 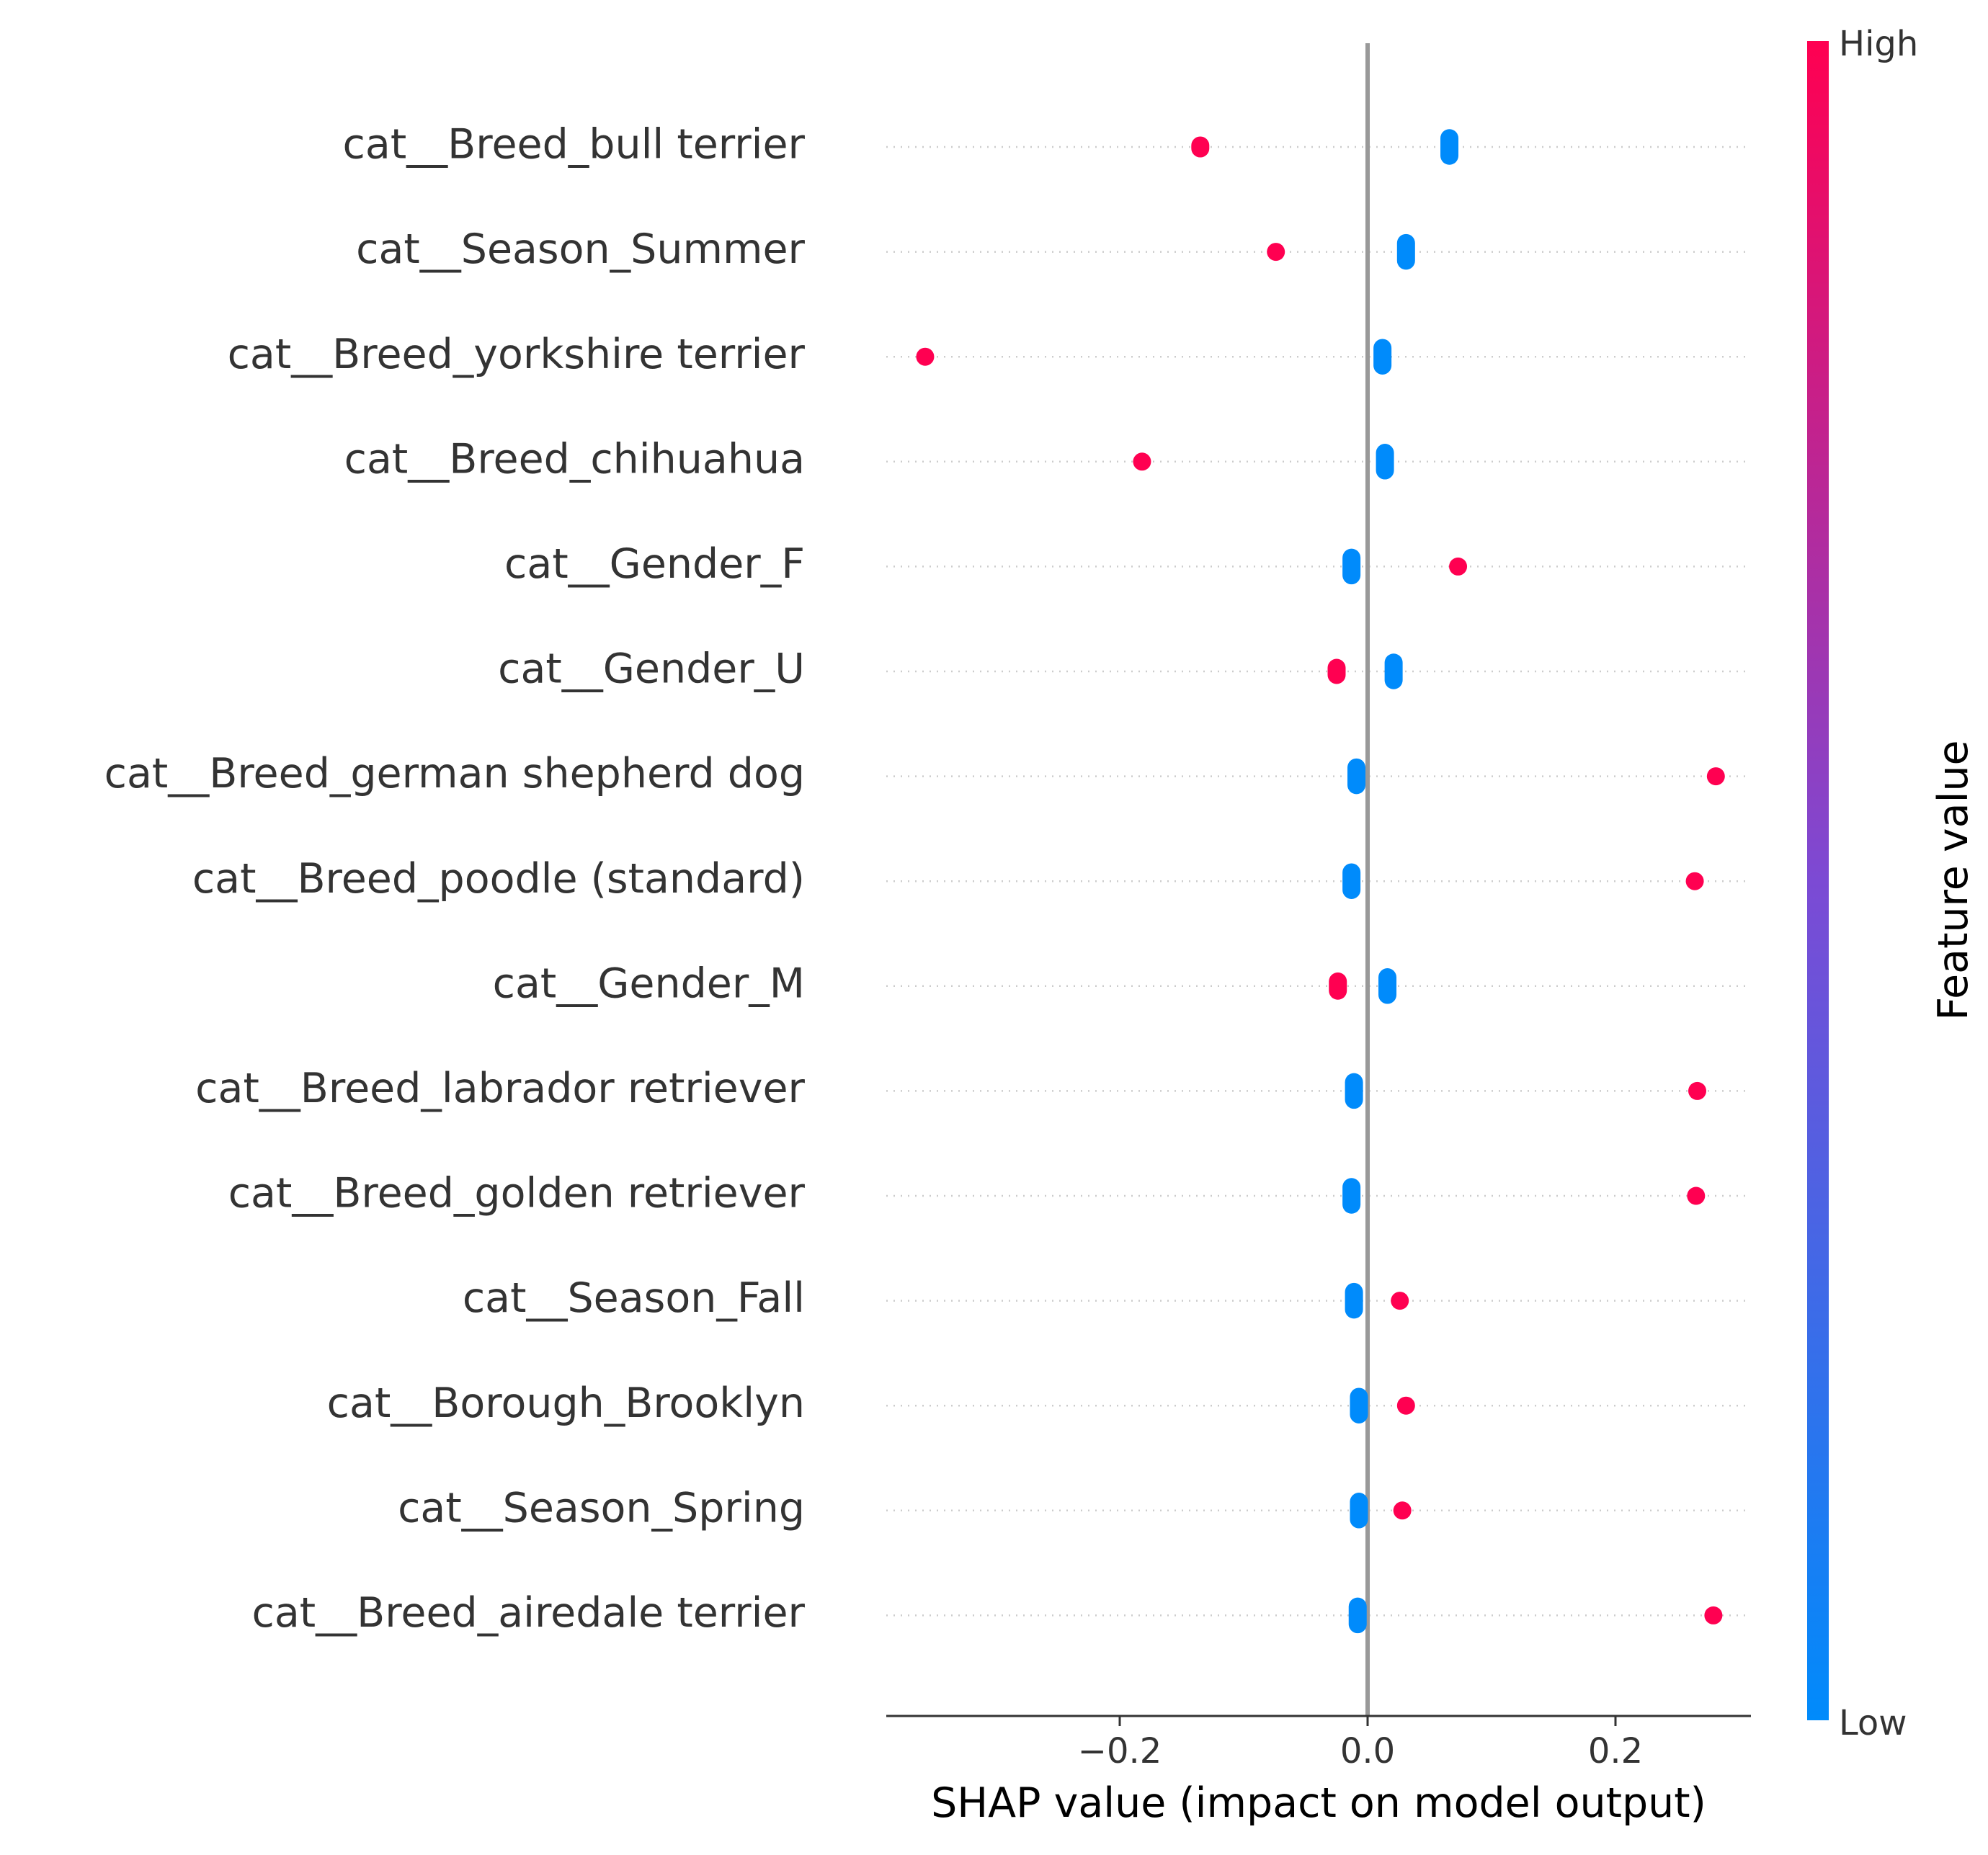 What do you see at coordinates (454, 773) in the screenshot?
I see `feature-label: cat__Breed_german shepherd dog` at bounding box center [454, 773].